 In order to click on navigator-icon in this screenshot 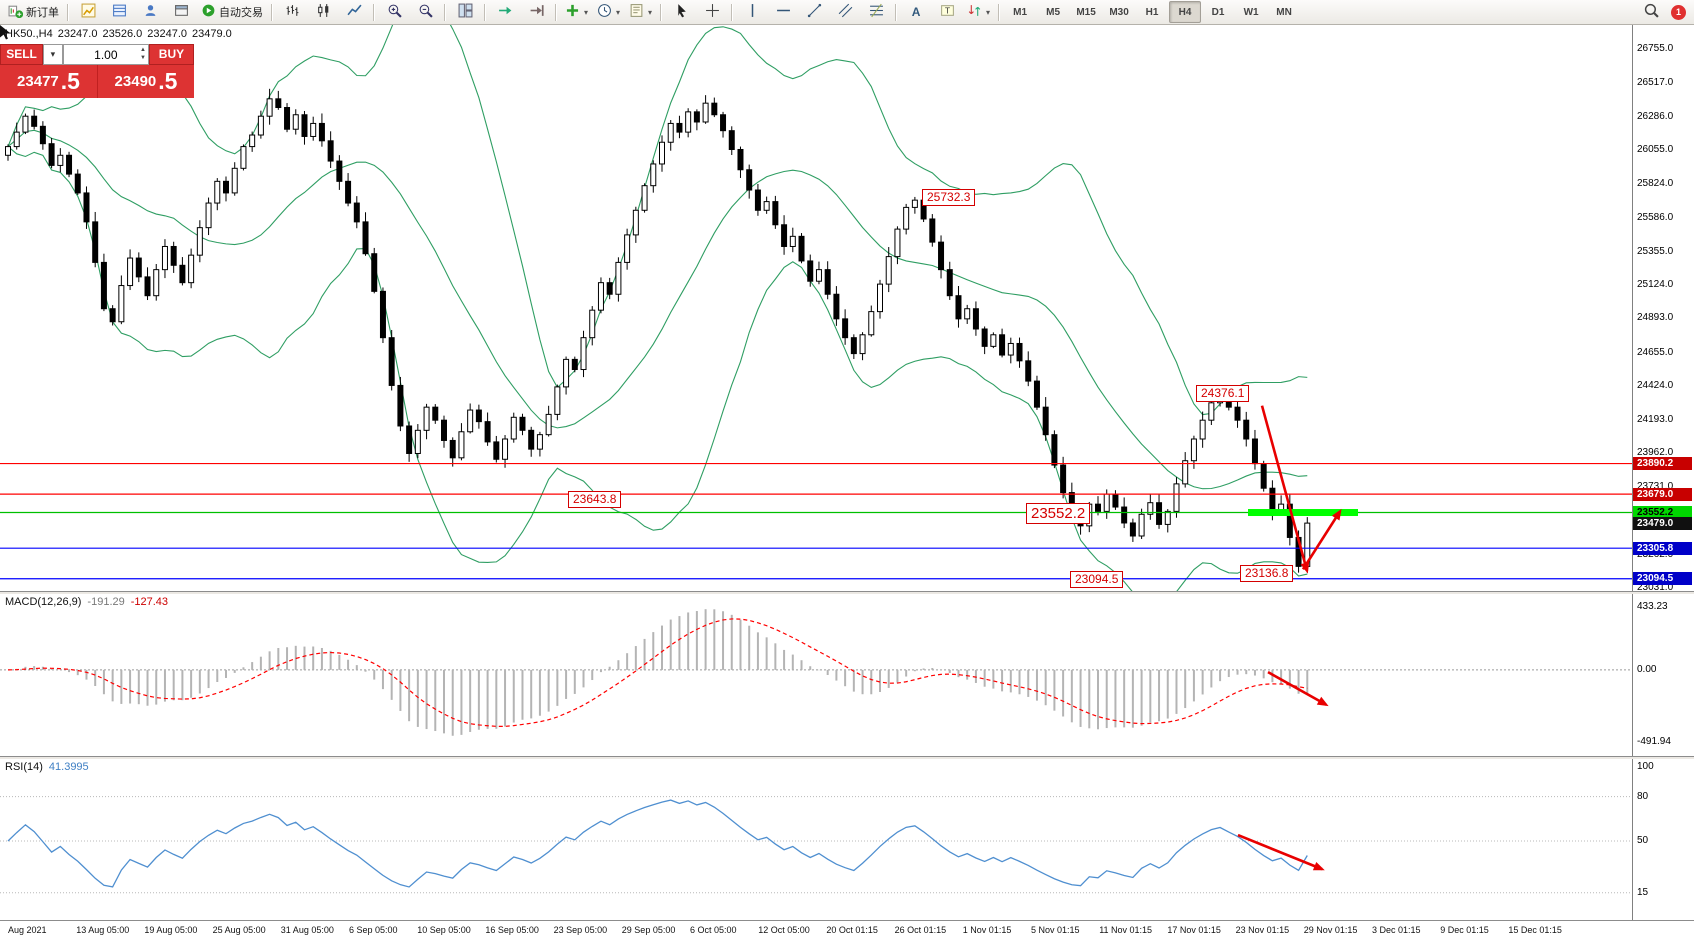, I will do `click(150, 12)`.